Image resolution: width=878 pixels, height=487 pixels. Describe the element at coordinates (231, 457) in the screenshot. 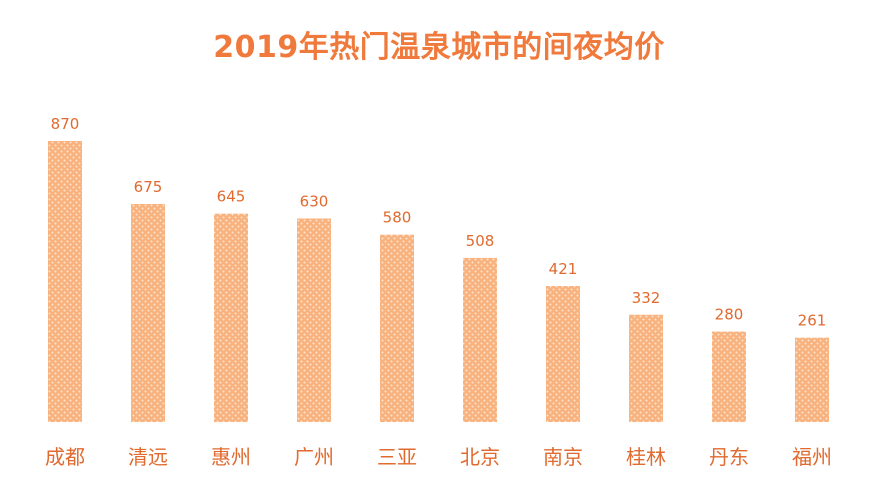

I see `category-label-惠州: 惠州` at that location.